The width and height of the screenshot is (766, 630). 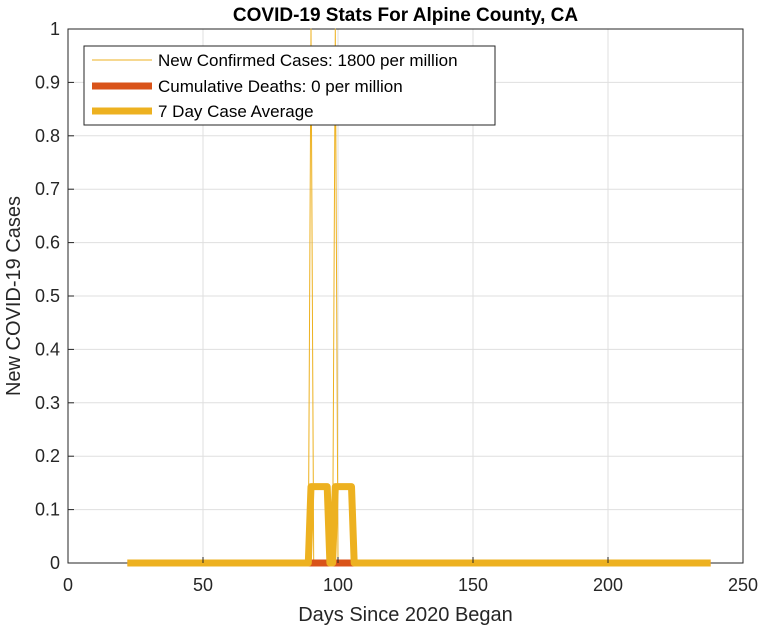 What do you see at coordinates (308, 60) in the screenshot?
I see `legend-label-new-cases: New Confirmed Cases: 1800 per million` at bounding box center [308, 60].